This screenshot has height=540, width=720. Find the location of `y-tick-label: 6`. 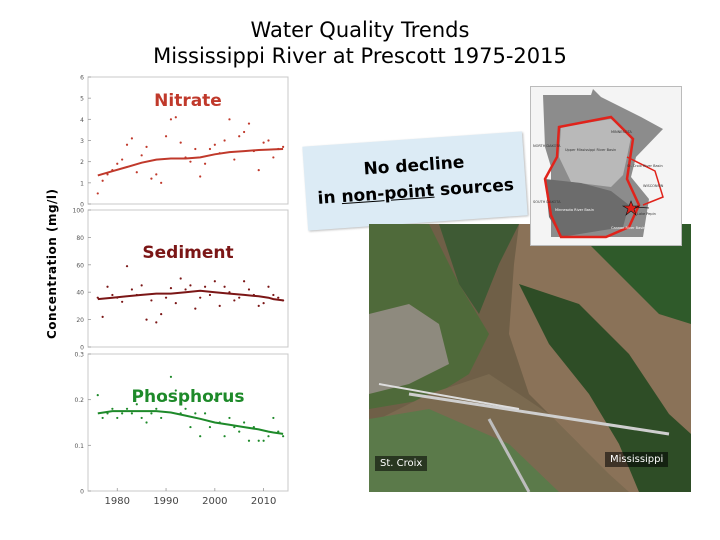

y-tick-label: 6 is located at coordinates (82, 78).